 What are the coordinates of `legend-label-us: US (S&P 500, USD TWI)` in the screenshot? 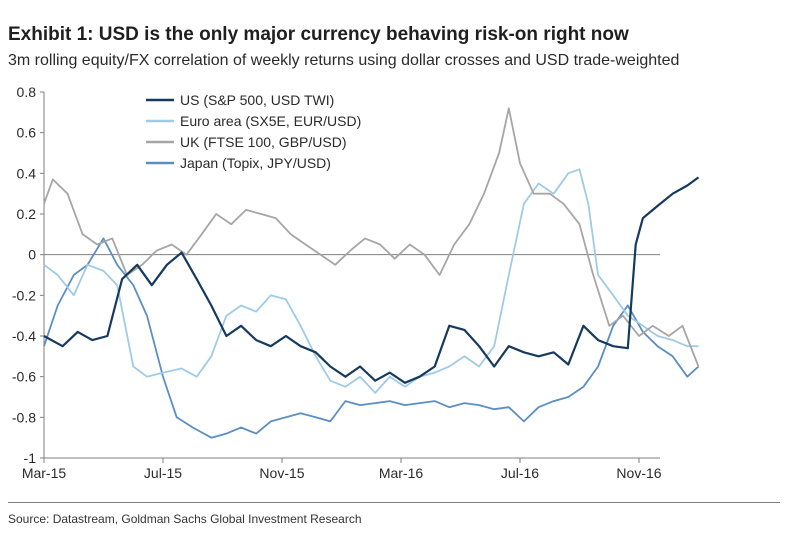 It's located at (257, 100).